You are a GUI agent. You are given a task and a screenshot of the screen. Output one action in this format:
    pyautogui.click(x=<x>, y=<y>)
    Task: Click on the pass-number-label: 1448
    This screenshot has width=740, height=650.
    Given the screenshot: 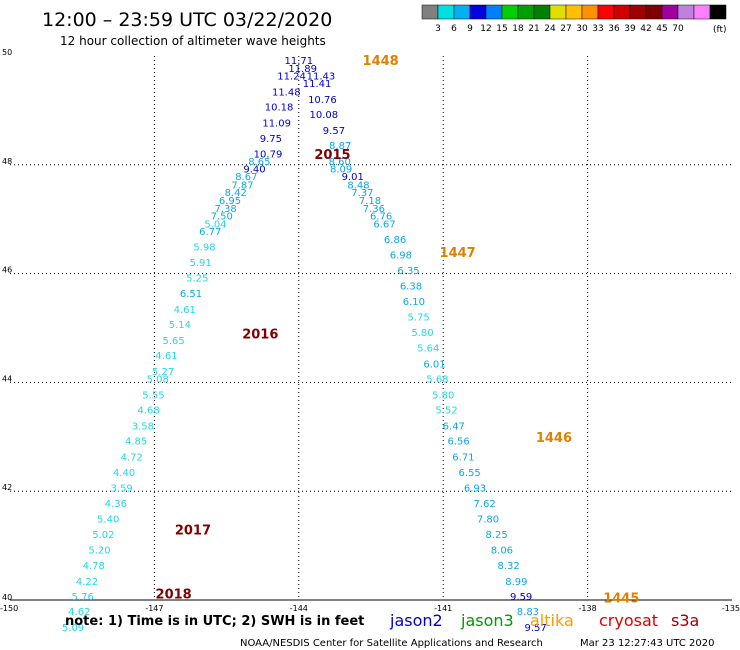 What is the action you would take?
    pyautogui.click(x=381, y=61)
    